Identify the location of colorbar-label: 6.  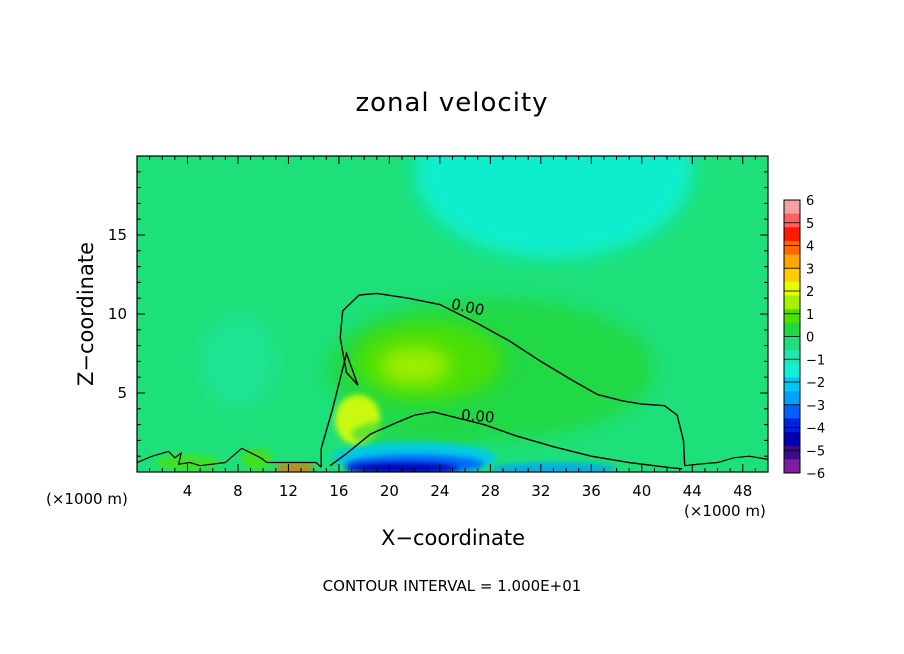
(810, 201).